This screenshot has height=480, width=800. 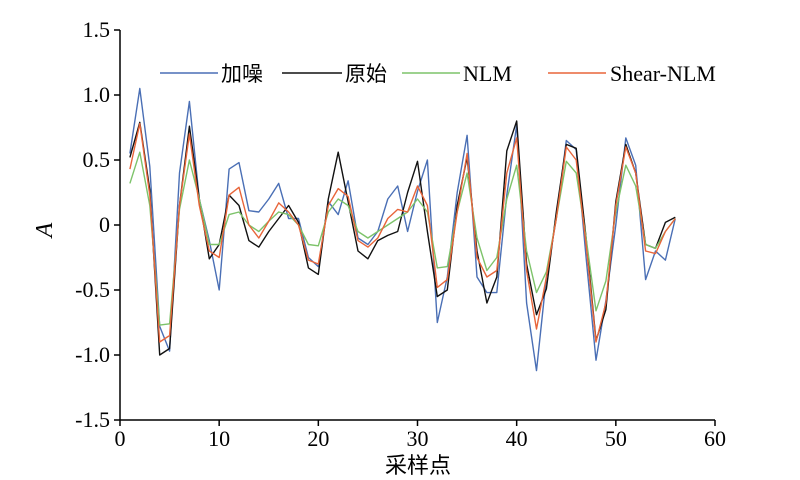 What do you see at coordinates (715, 438) in the screenshot?
I see `x-tick-label: 60` at bounding box center [715, 438].